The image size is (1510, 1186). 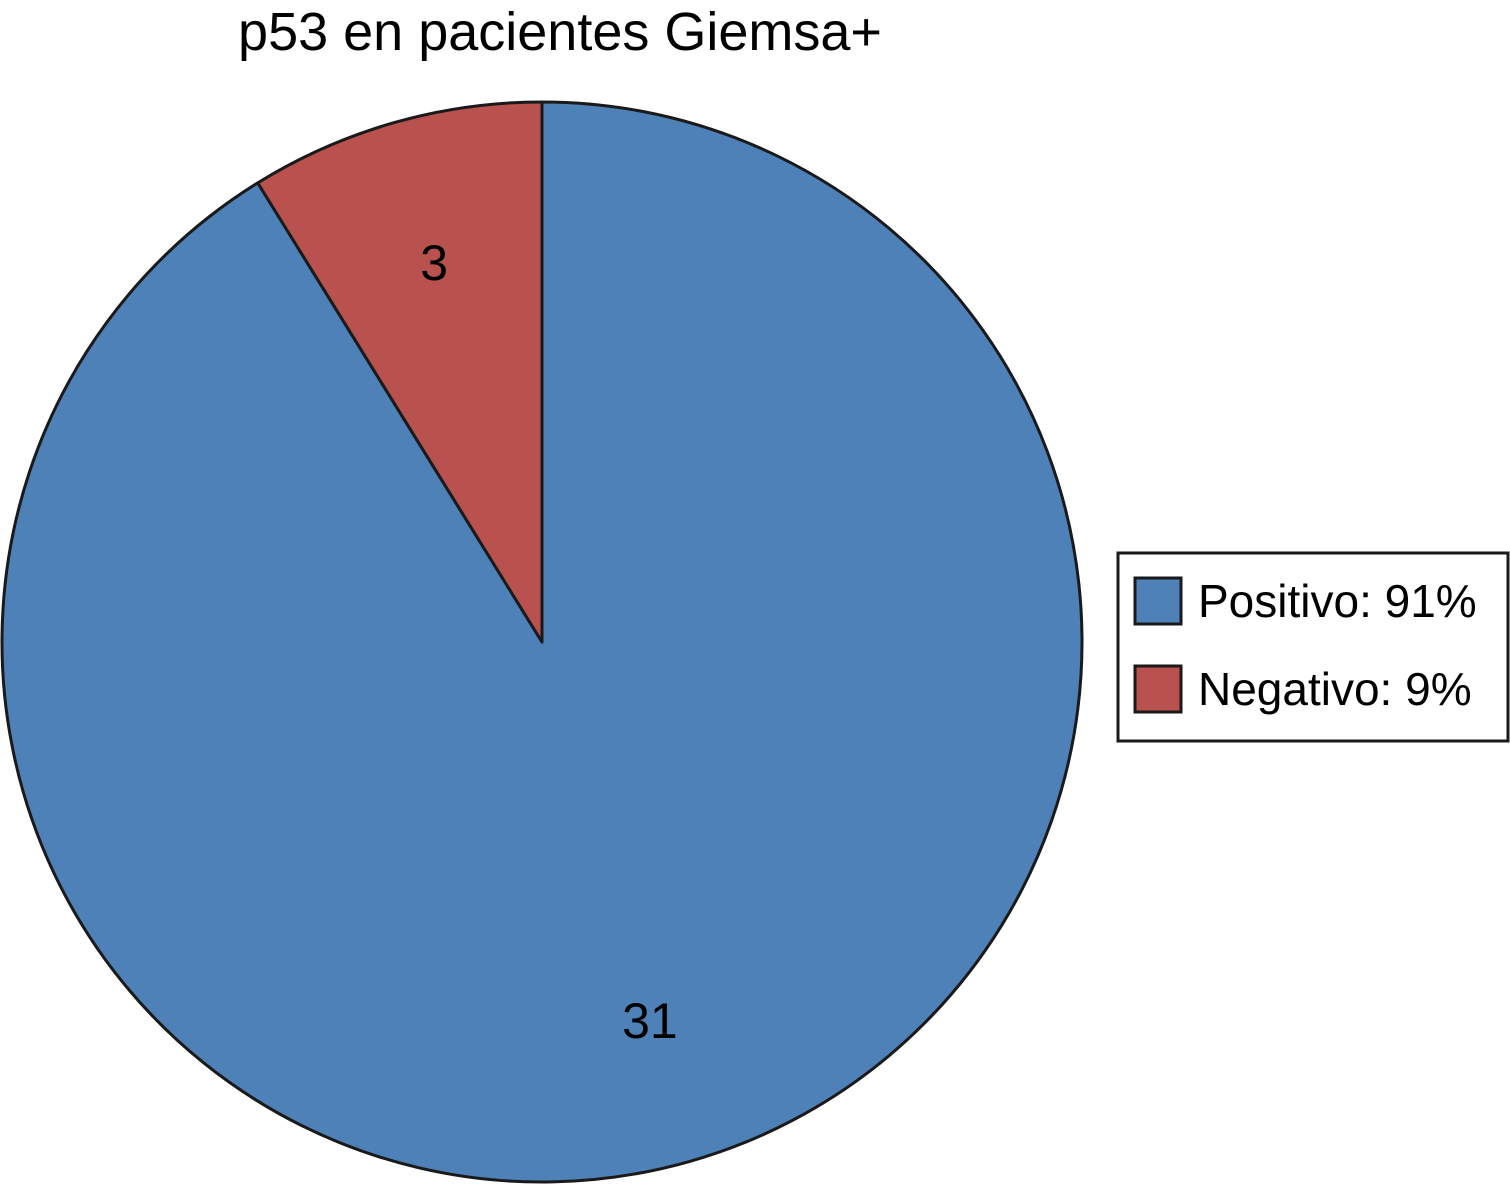 I want to click on pie-data-labels: 31 3, so click(x=549, y=642).